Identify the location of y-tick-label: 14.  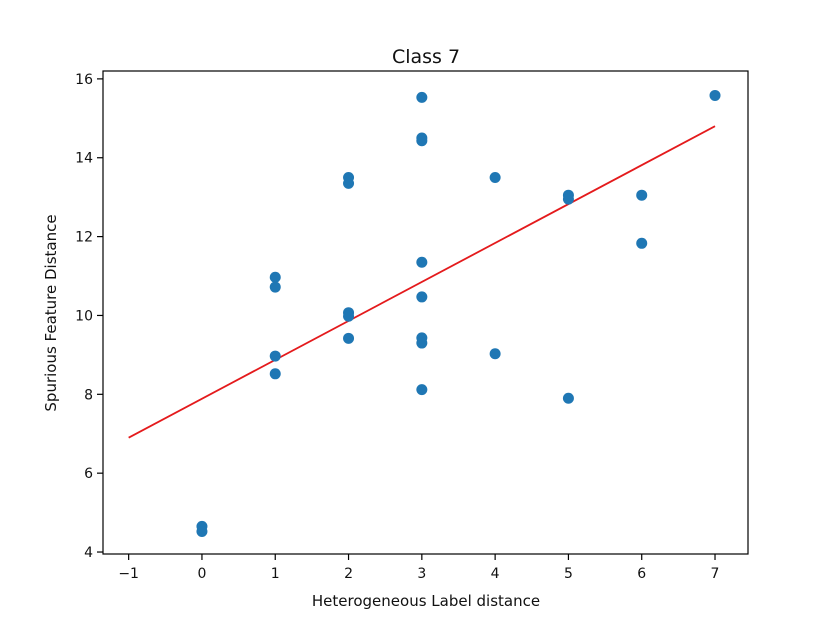
(84, 159).